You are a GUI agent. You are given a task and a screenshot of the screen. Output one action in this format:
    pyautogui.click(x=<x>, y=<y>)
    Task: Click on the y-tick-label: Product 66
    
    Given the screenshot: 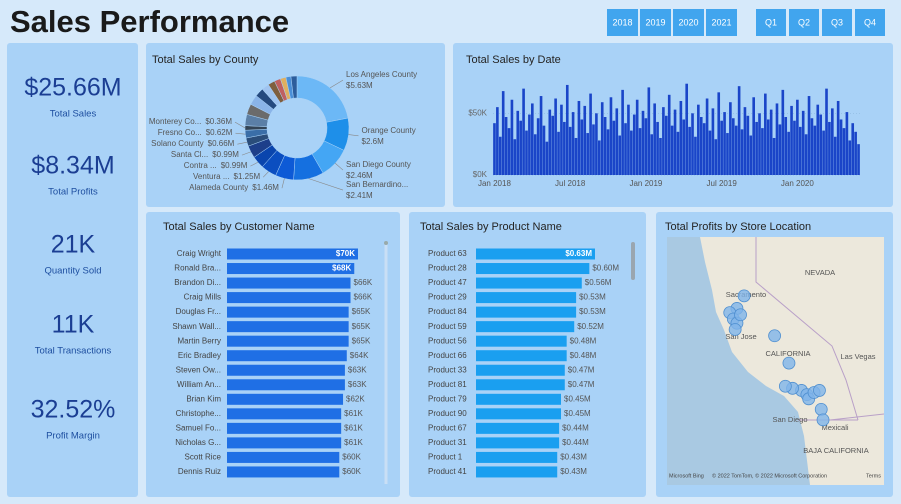 What is the action you would take?
    pyautogui.click(x=447, y=355)
    